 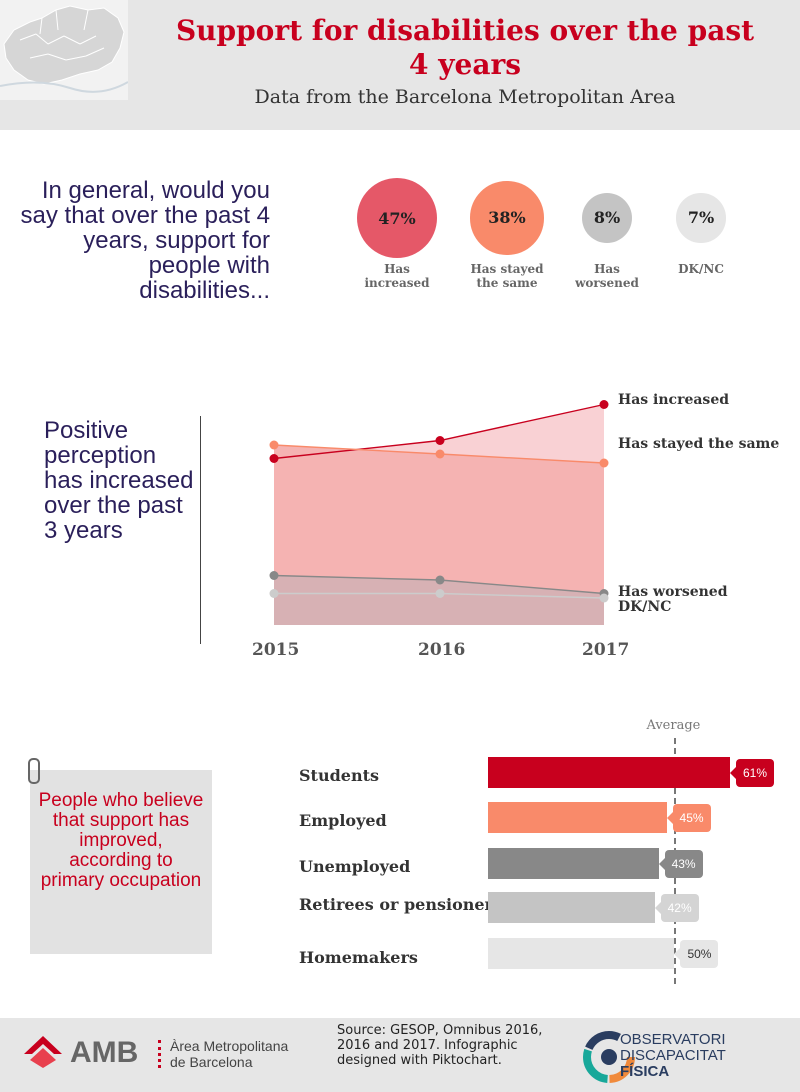 I want to click on x-tick-2016: 2016, so click(x=442, y=650).